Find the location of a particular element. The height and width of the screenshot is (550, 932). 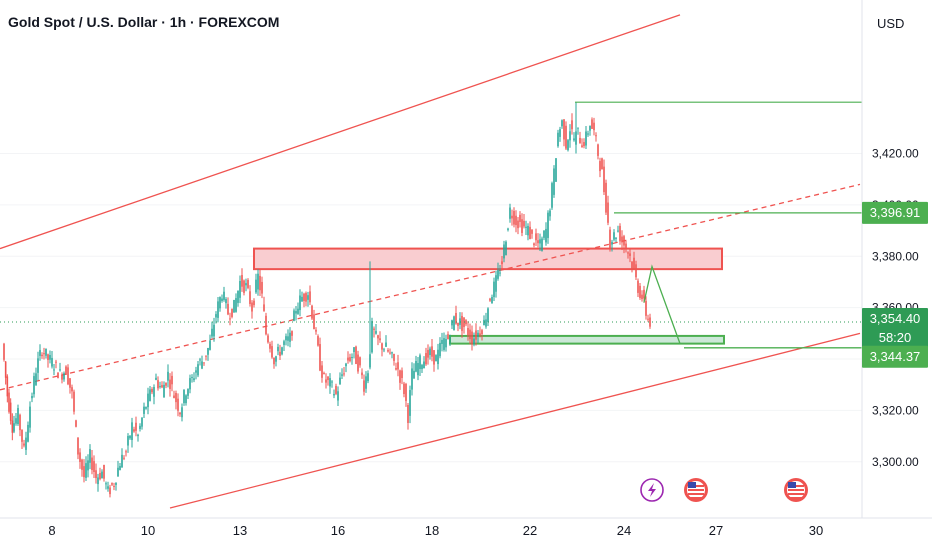

time-tick-label: 16 is located at coordinates (338, 530).